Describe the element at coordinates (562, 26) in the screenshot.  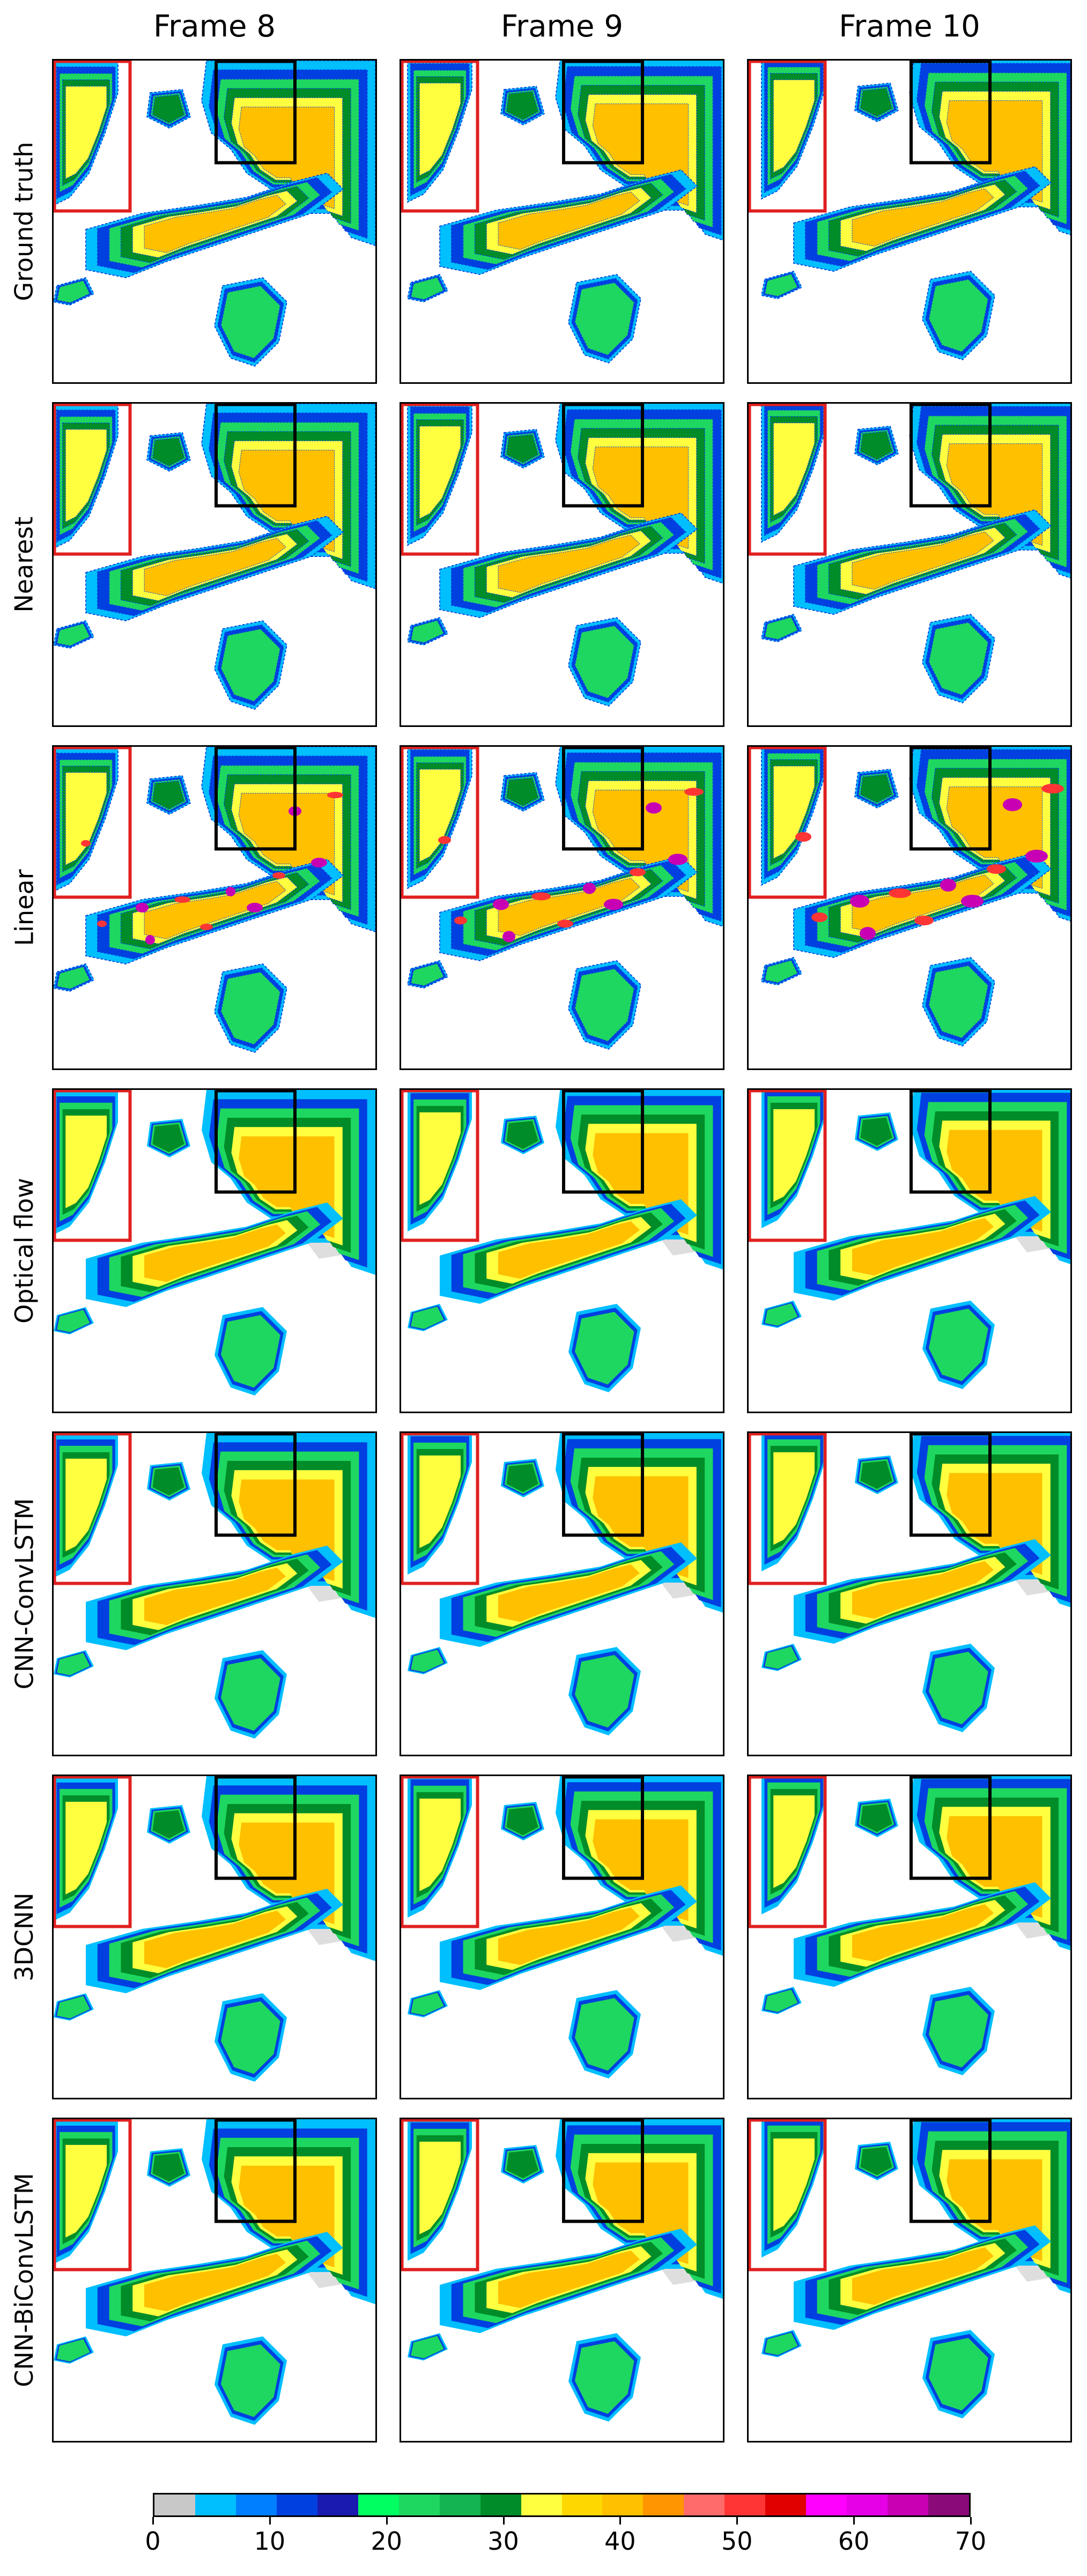
I see `column-title-frame-9: Frame 9` at that location.